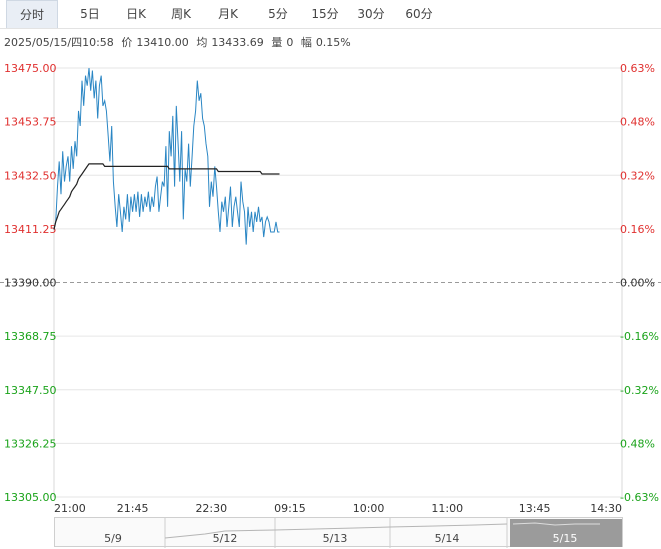  What do you see at coordinates (166, 196) in the screenshot?
I see `average-line` at bounding box center [166, 196].